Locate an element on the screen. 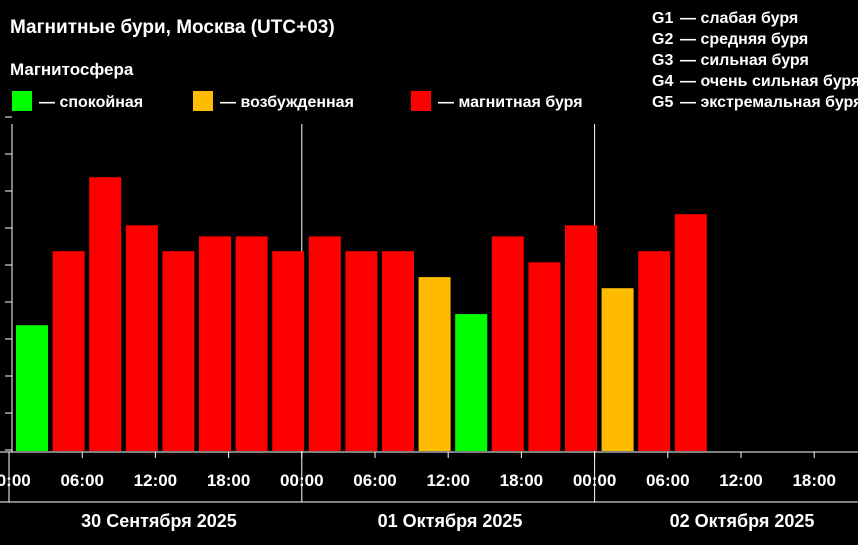 This screenshot has height=545, width=858. storm-level-label: — экстремальная буря is located at coordinates (769, 102).